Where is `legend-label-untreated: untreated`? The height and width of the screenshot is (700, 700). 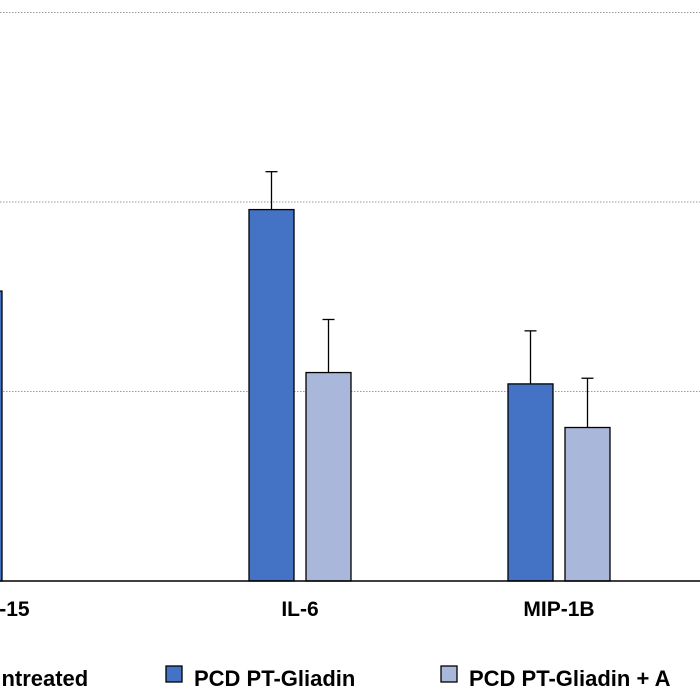 legend-label-untreated: untreated is located at coordinates (44, 678).